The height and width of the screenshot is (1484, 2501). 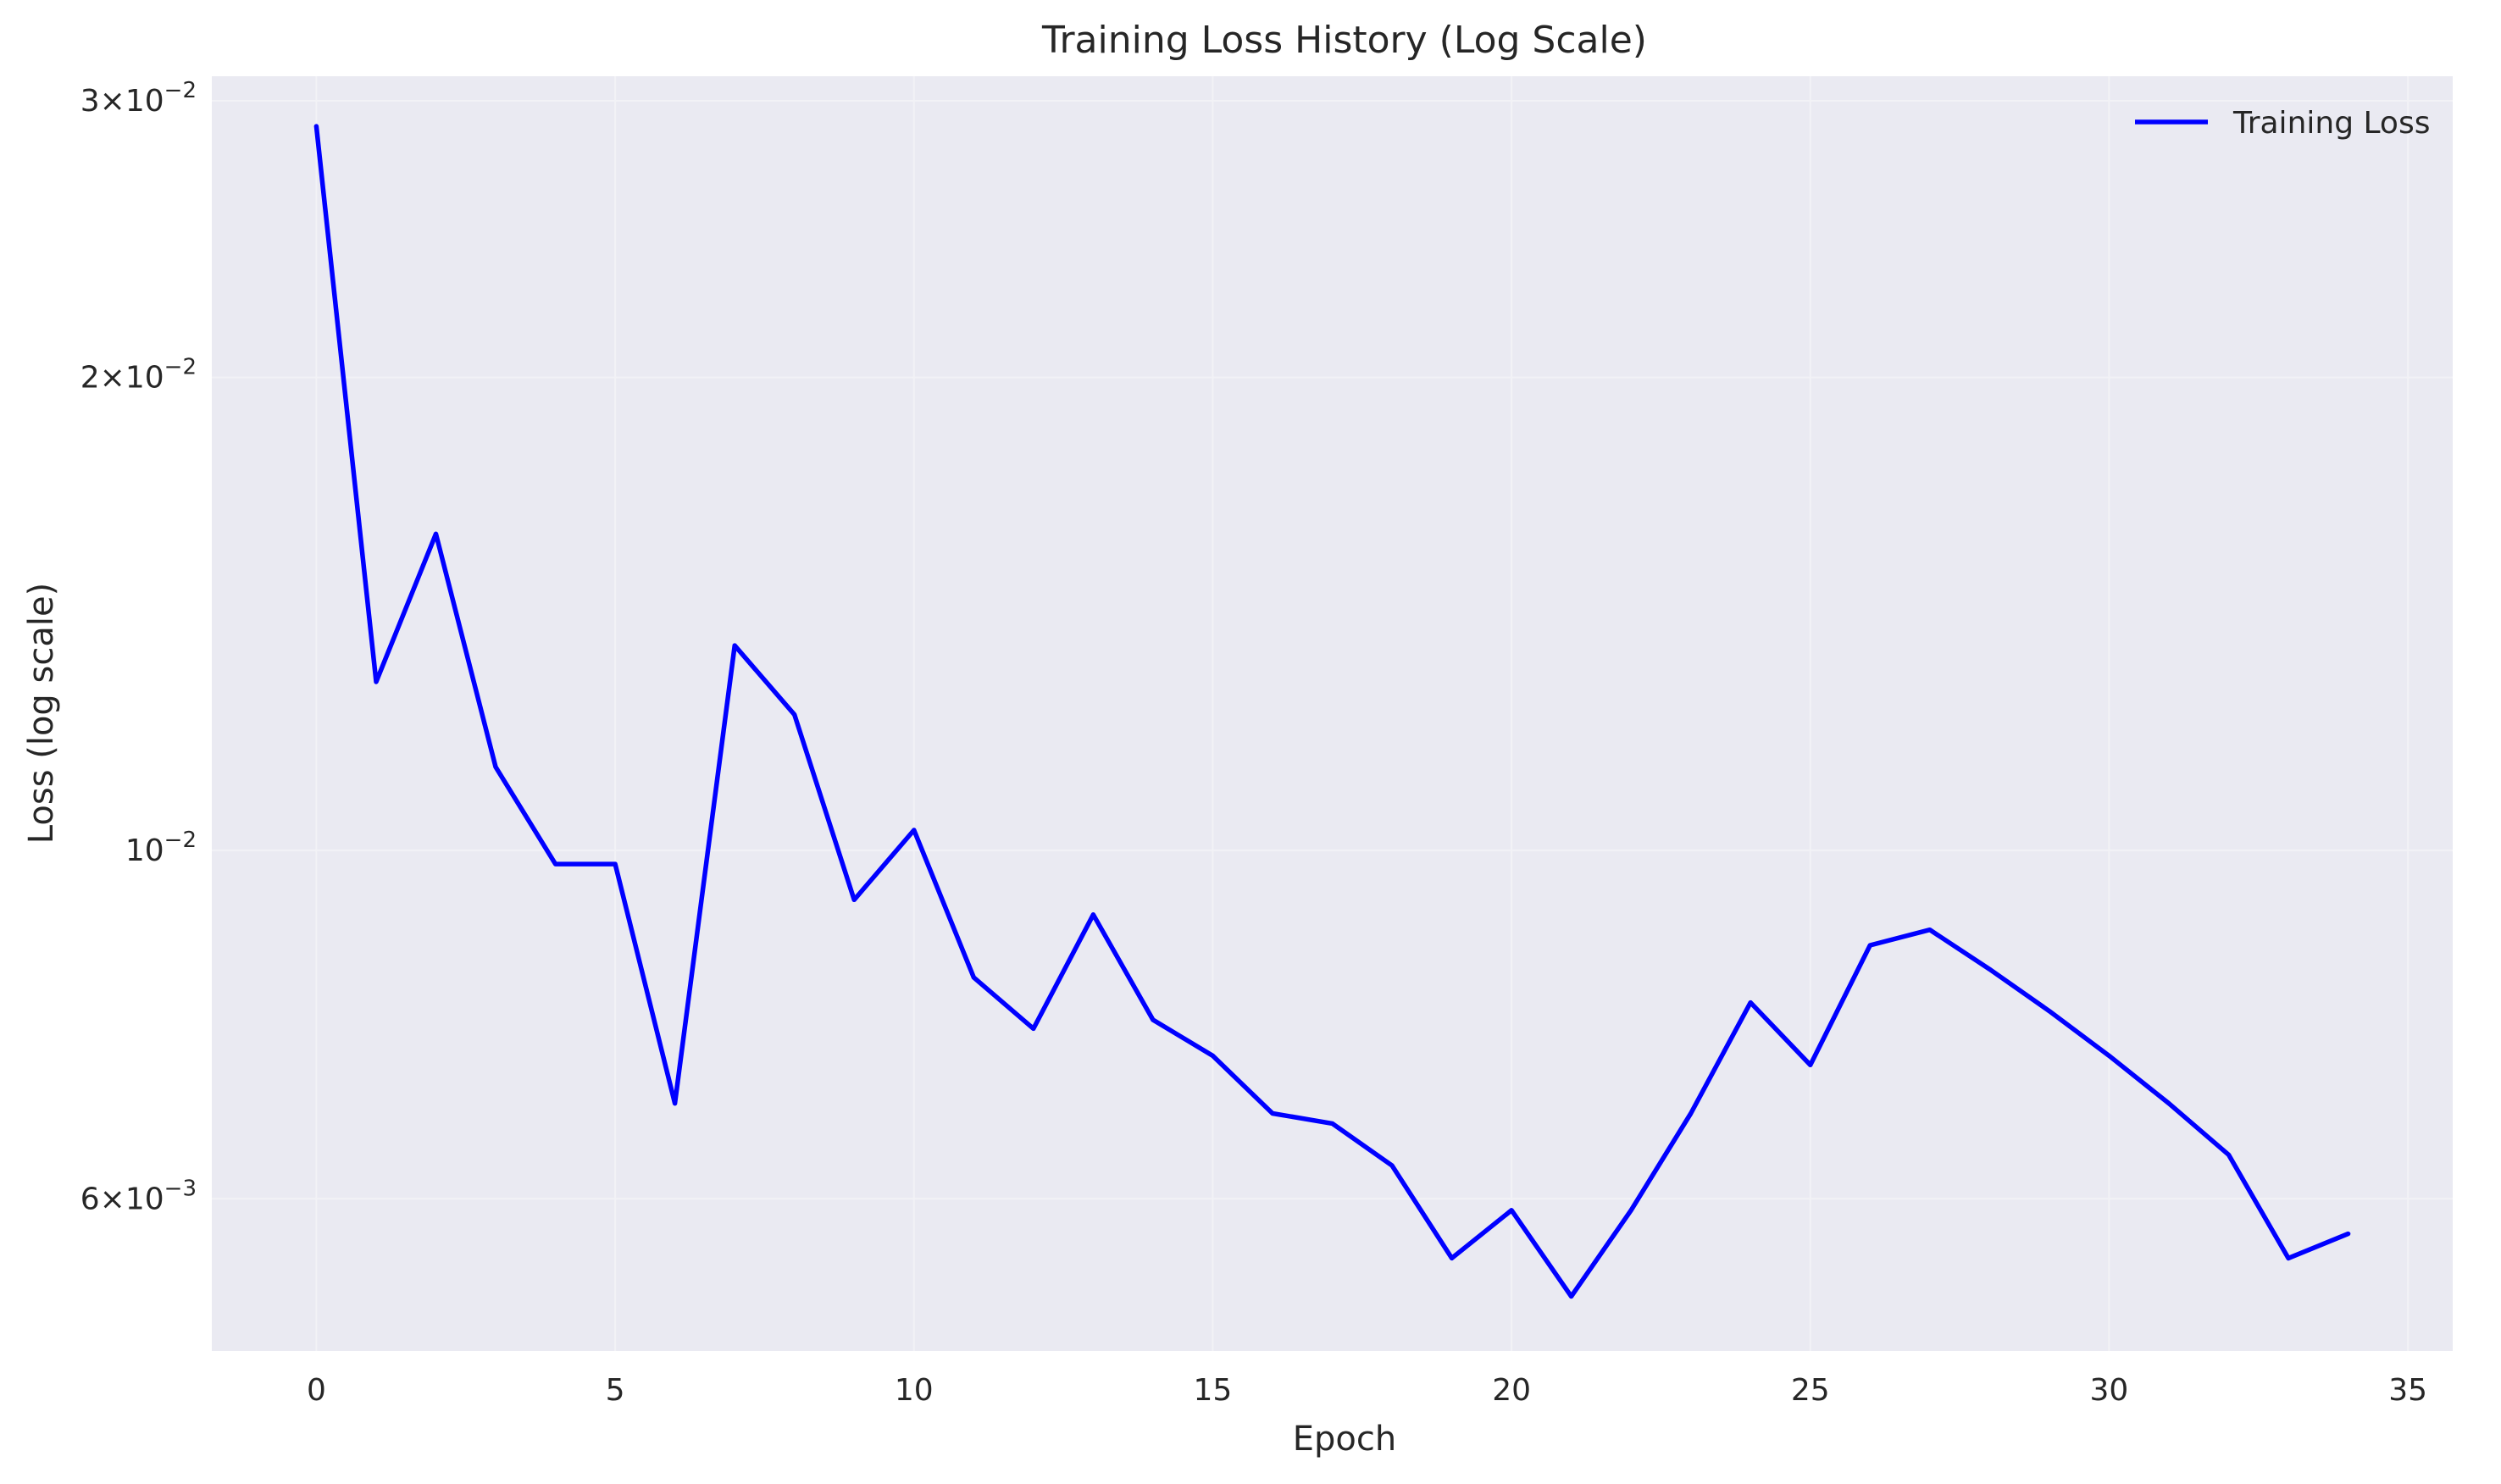 I want to click on x-tick-label: 5, so click(x=615, y=1390).